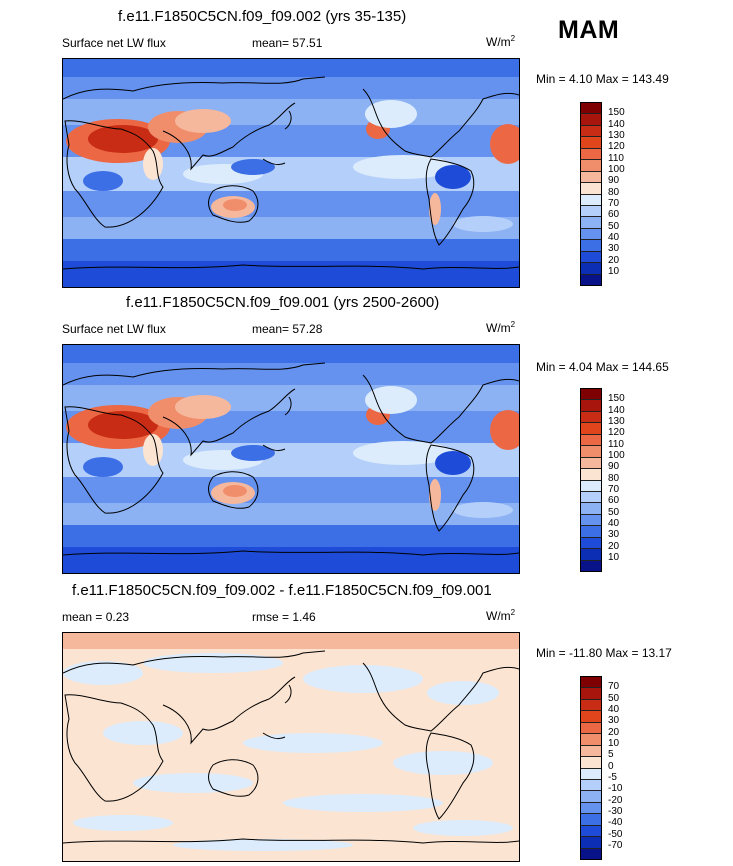 This screenshot has height=866, width=733. What do you see at coordinates (287, 329) in the screenshot?
I see `panel-2-mean: mean= 57.28` at bounding box center [287, 329].